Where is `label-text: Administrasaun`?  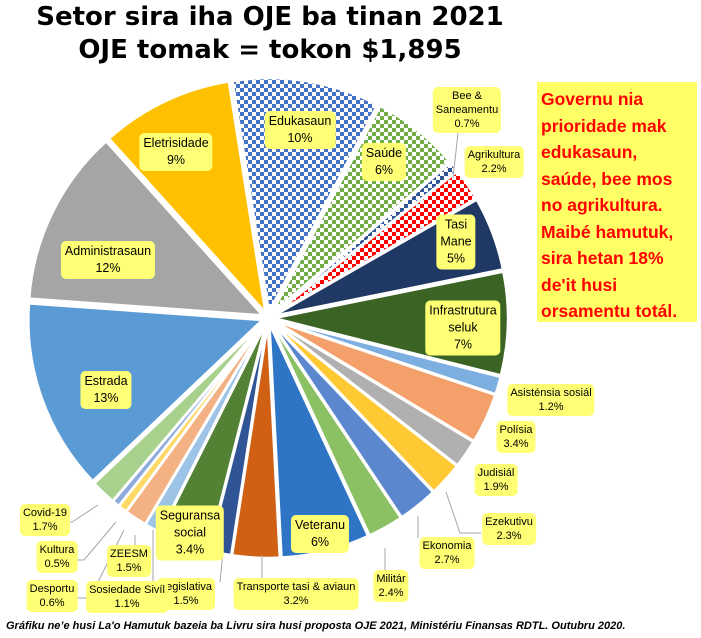
label-text: Administrasaun is located at coordinates (108, 251).